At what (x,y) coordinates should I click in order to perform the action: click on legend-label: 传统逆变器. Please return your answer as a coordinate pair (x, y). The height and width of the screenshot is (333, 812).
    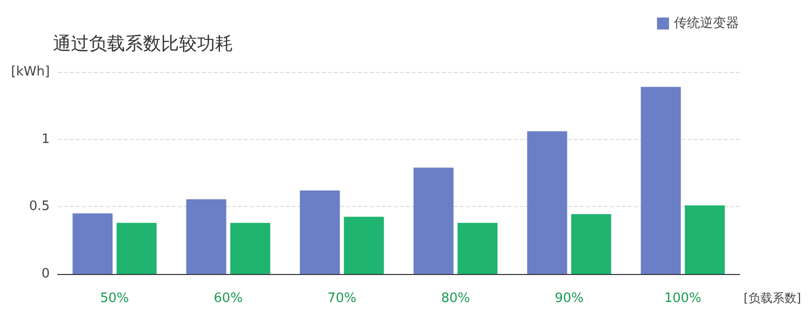
    Looking at the image, I should click on (706, 23).